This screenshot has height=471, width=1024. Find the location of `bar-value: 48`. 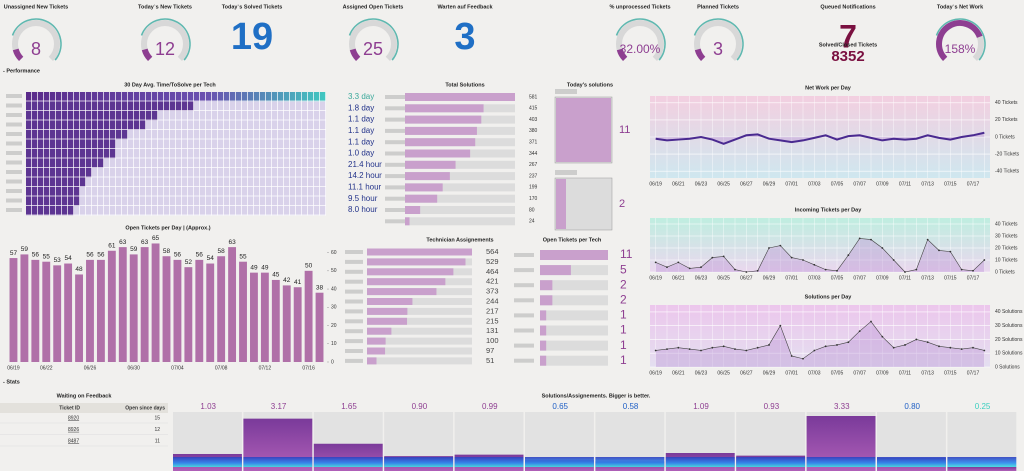

bar-value: 48 is located at coordinates (79, 269).